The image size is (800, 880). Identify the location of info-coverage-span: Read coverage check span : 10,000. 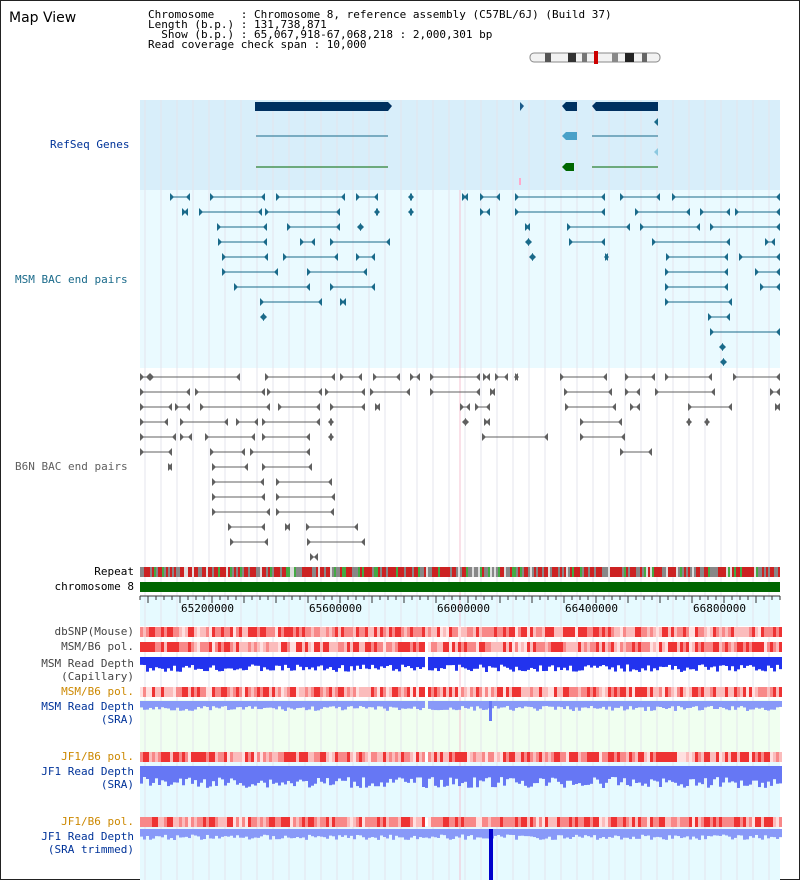
(257, 44).